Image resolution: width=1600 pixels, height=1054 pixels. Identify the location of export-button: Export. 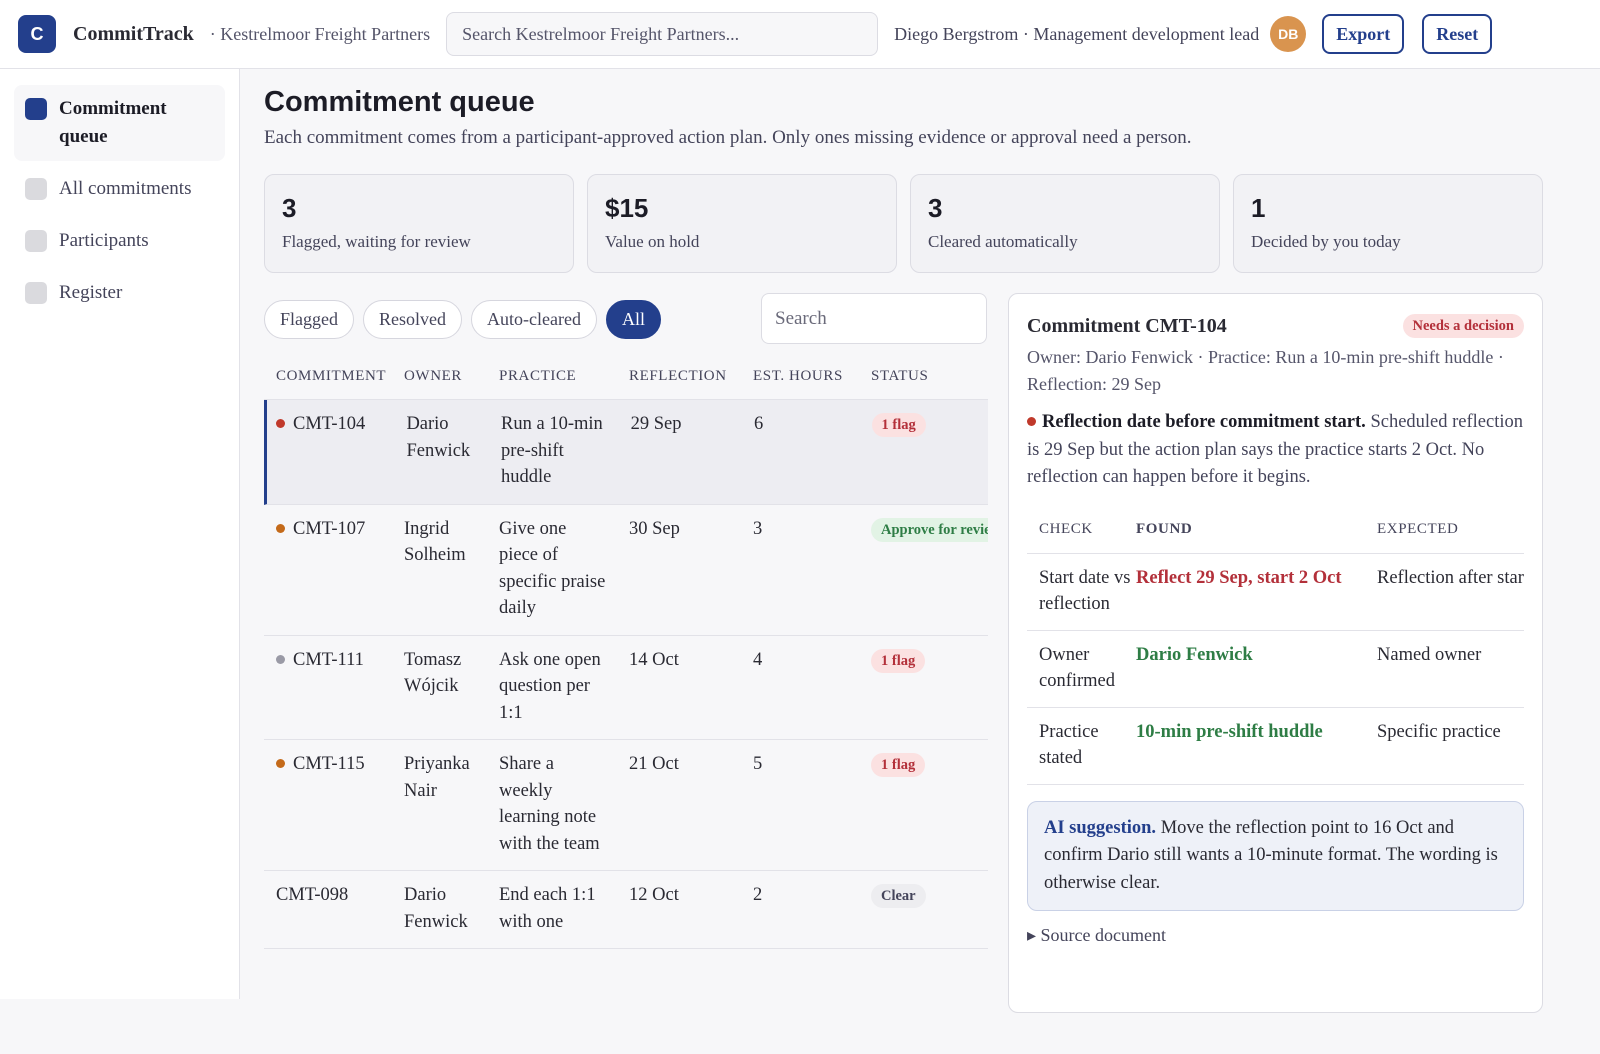
(1363, 34).